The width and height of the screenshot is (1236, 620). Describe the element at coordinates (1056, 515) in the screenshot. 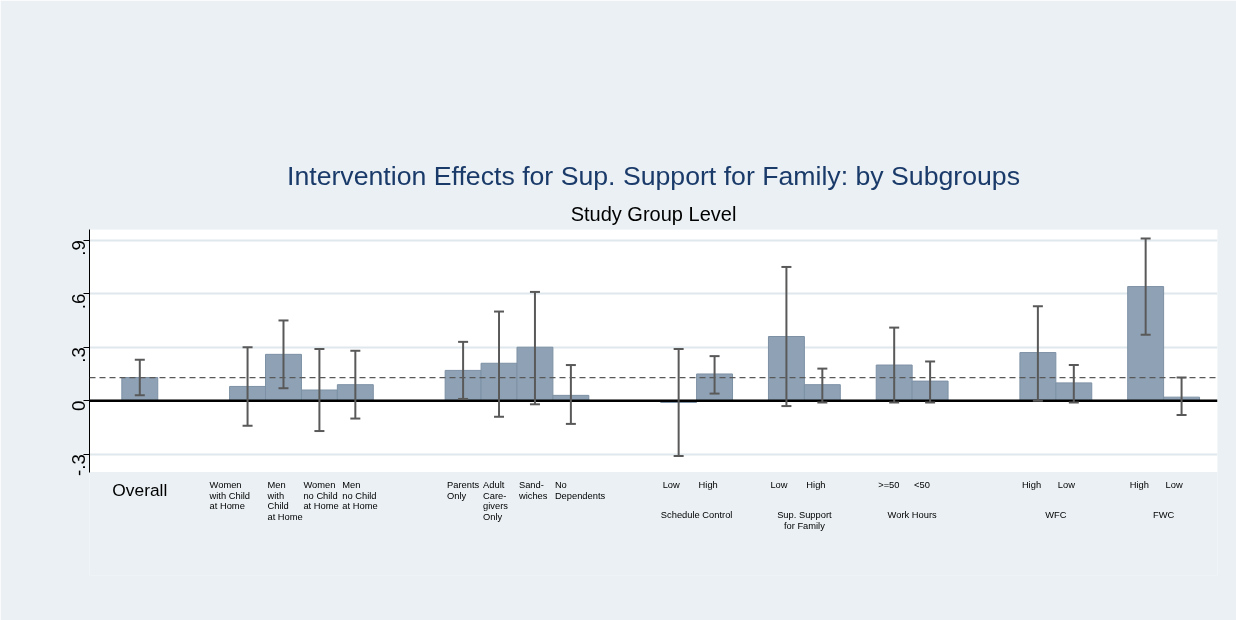

I see `text: WFC` at that location.